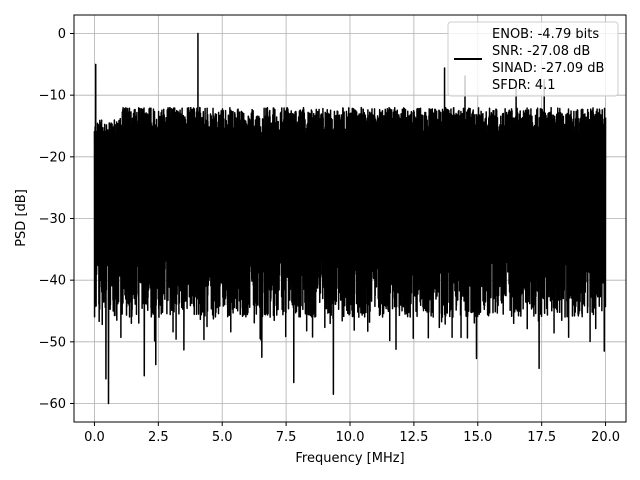 The image size is (640, 480). What do you see at coordinates (52, 342) in the screenshot?
I see `y-tick-label: −50` at bounding box center [52, 342].